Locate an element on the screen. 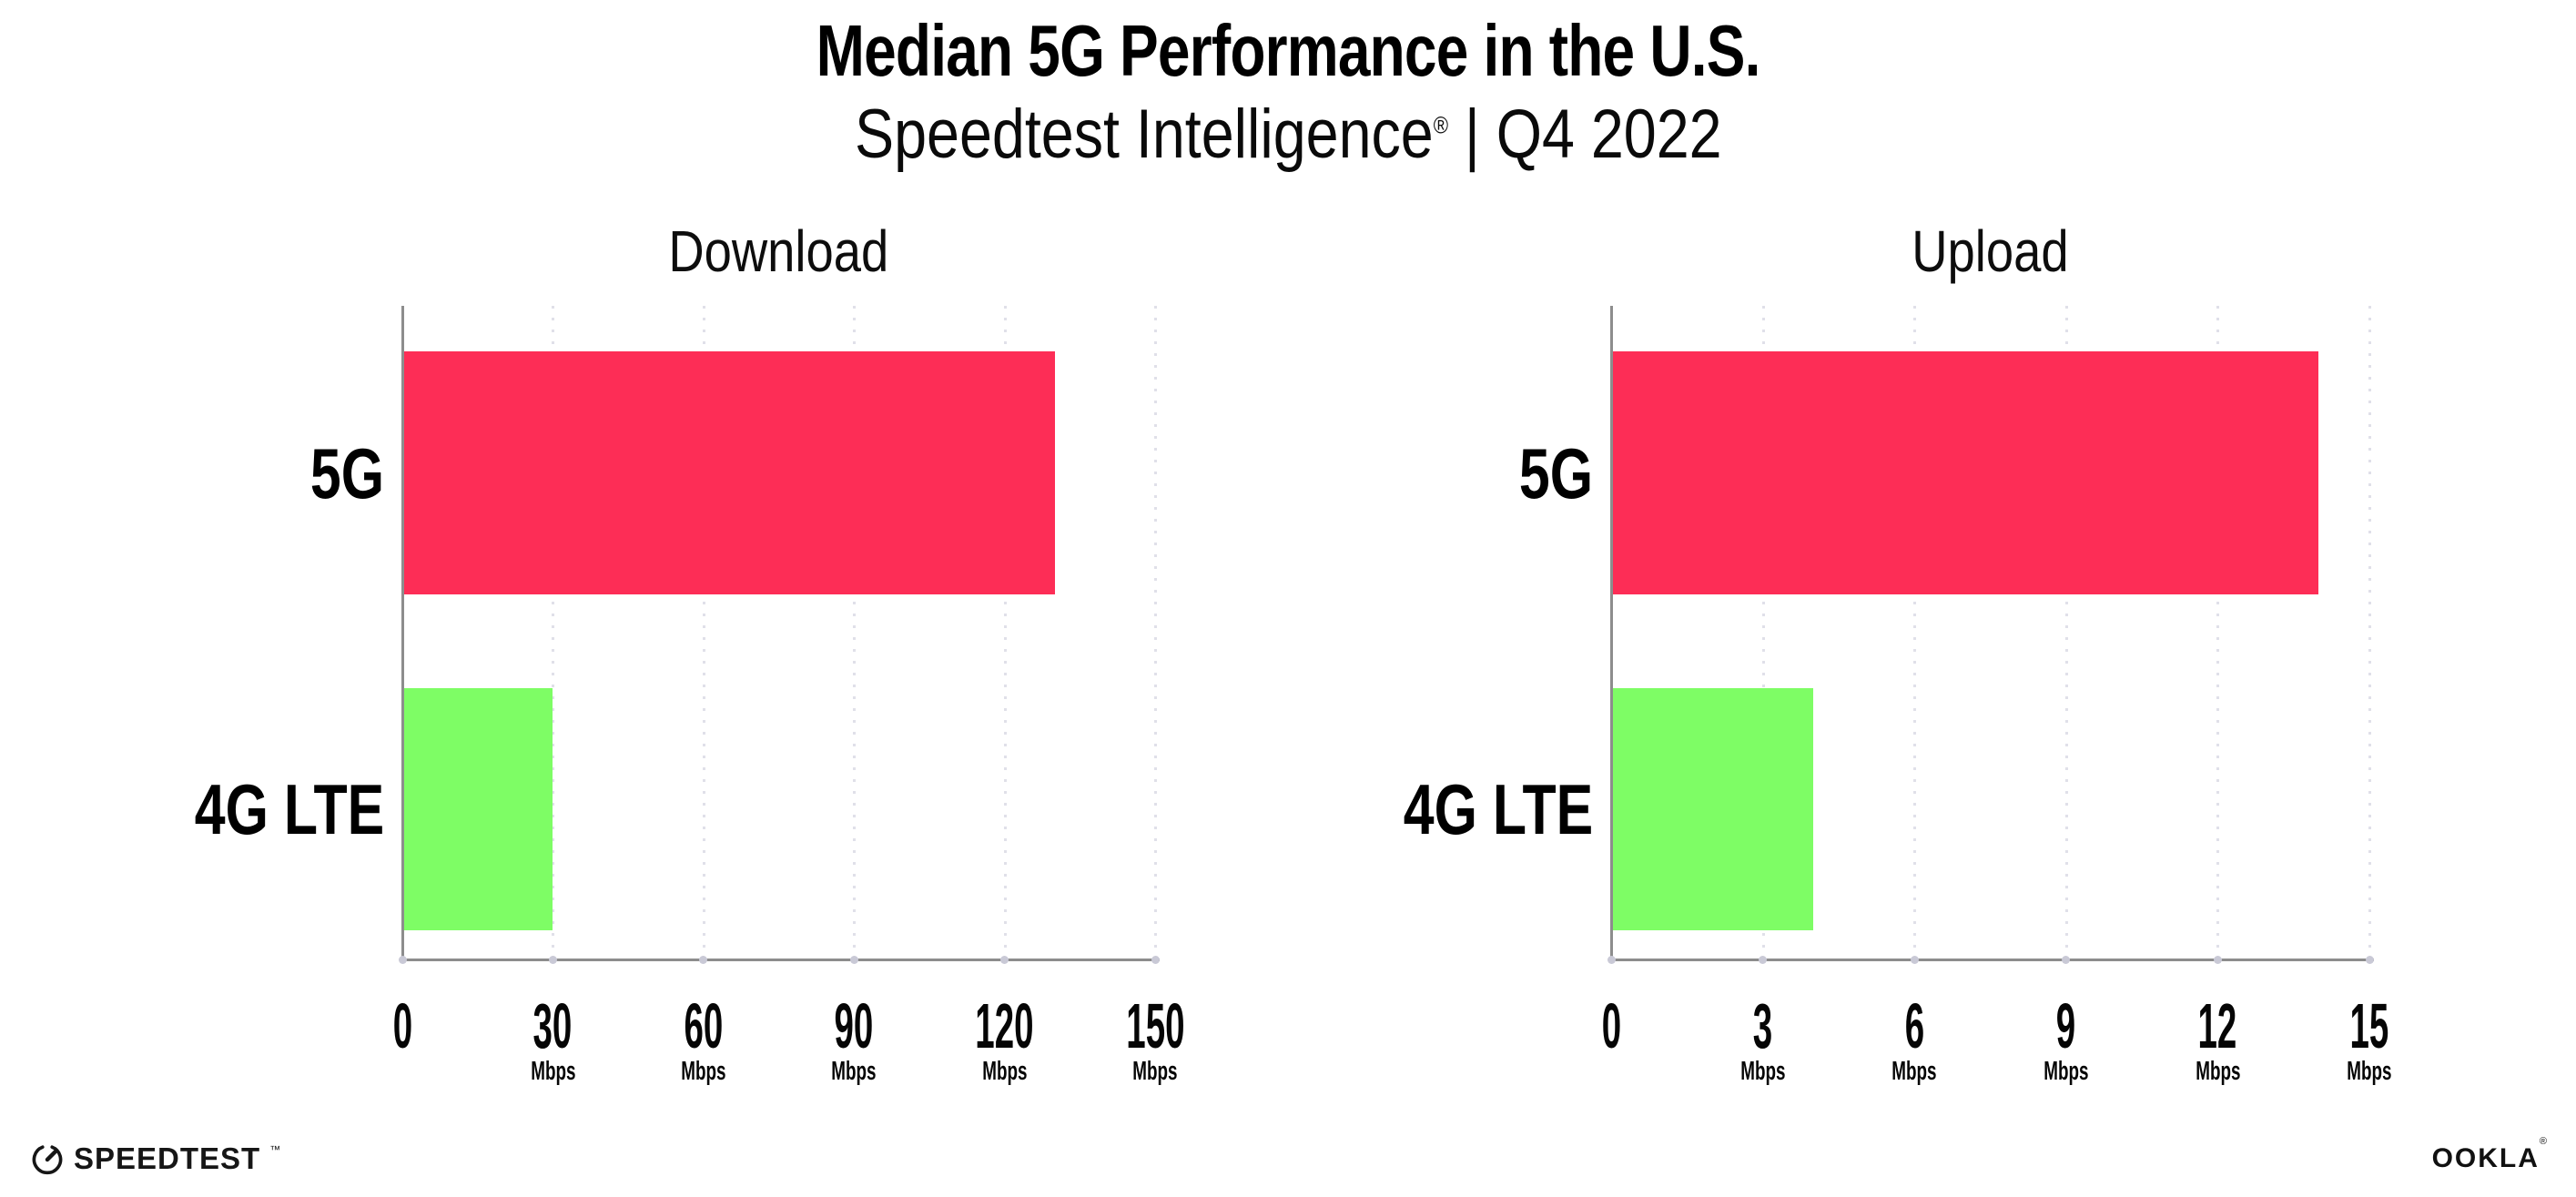  tick-unit-download-120: Mbps is located at coordinates (1005, 1072).